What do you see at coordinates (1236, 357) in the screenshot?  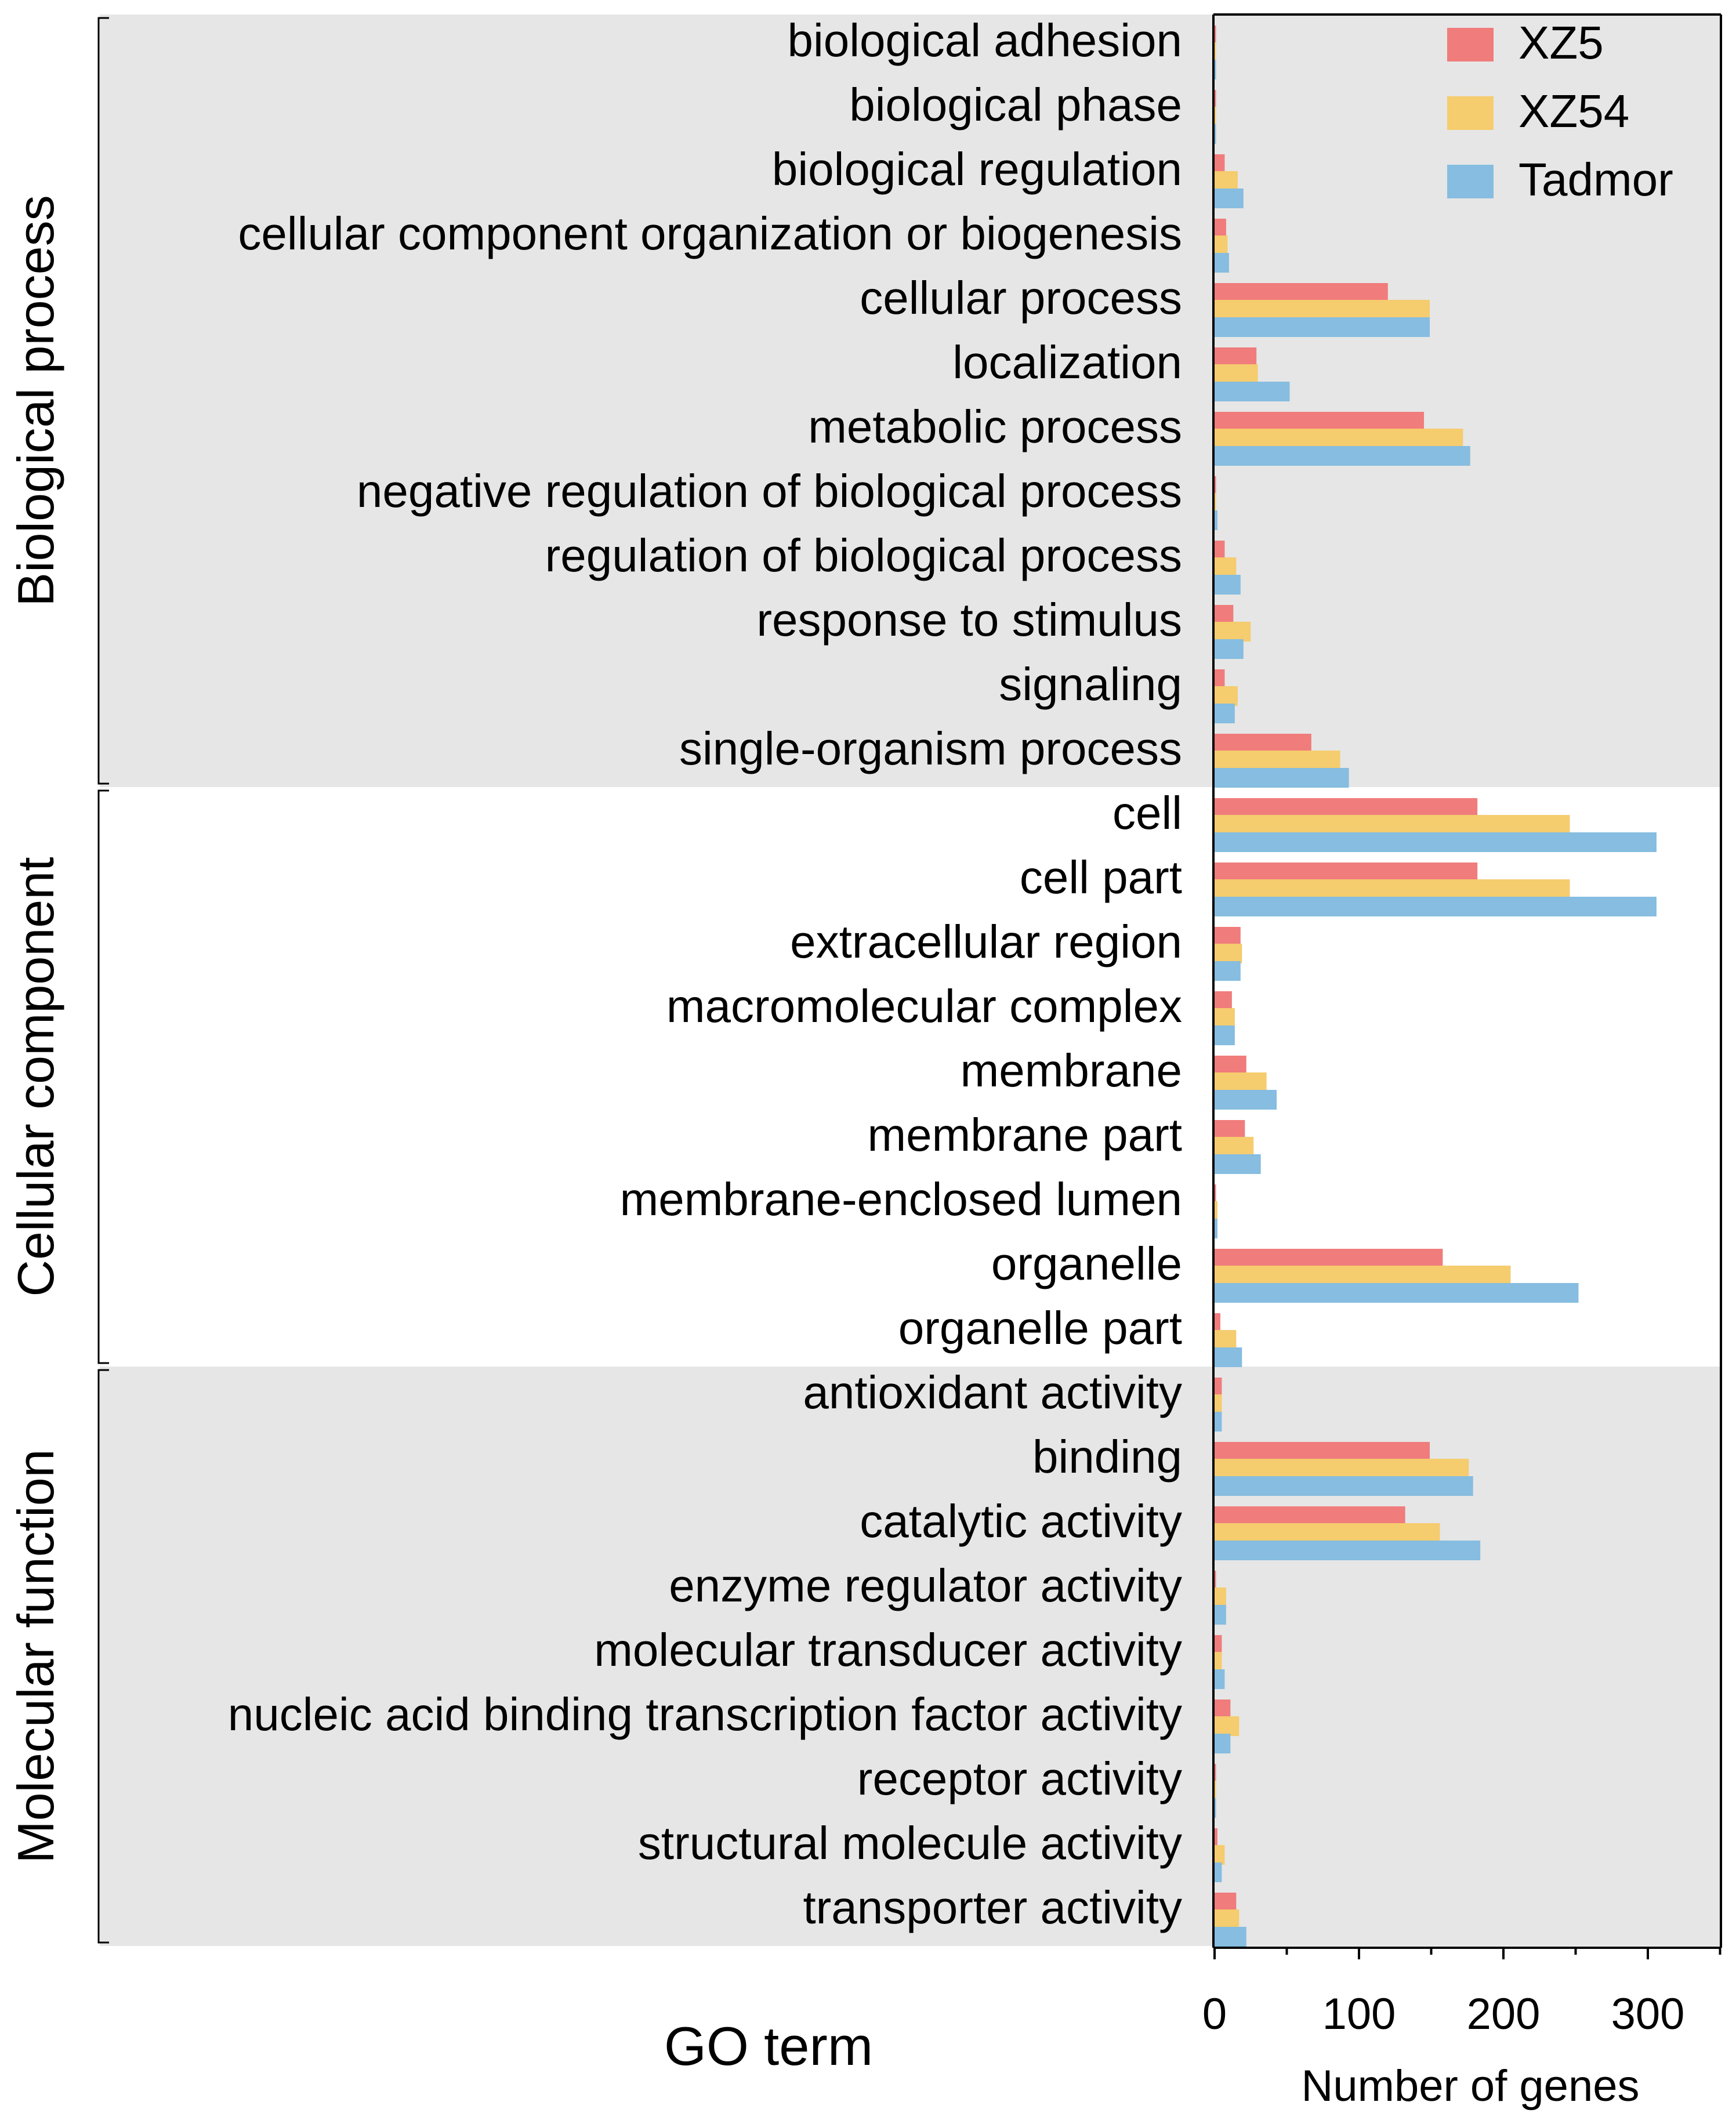 I see `bar-xz5-localization` at bounding box center [1236, 357].